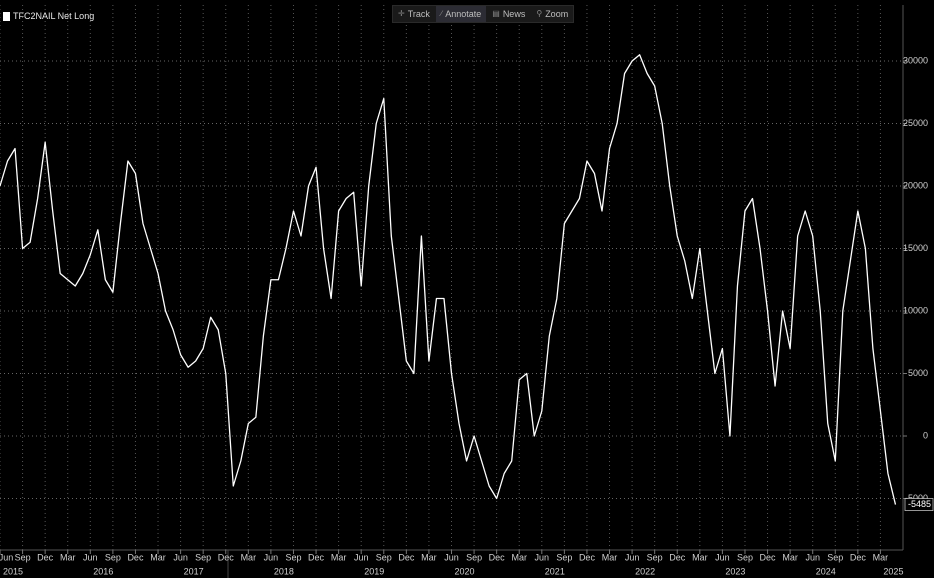 This screenshot has width=934, height=578. What do you see at coordinates (735, 571) in the screenshot?
I see `year-label: 2023` at bounding box center [735, 571].